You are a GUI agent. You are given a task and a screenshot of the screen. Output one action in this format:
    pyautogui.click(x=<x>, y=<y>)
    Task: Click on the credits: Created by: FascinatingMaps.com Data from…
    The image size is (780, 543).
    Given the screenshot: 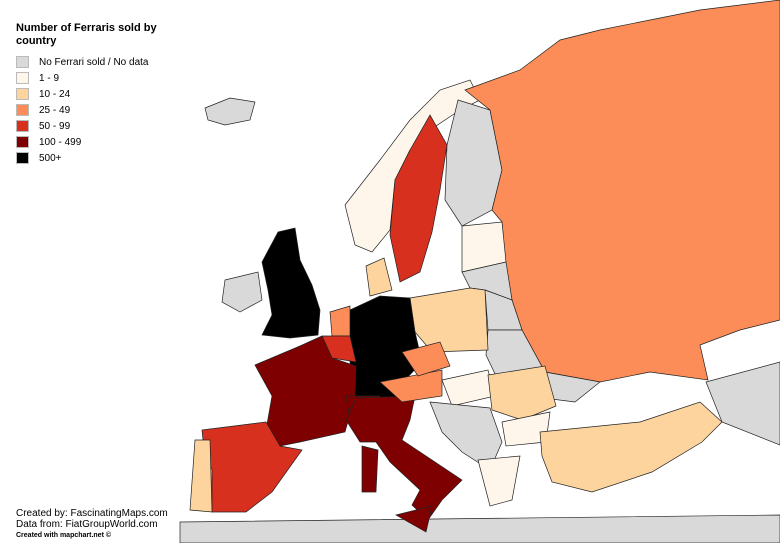 What is the action you would take?
    pyautogui.click(x=92, y=524)
    